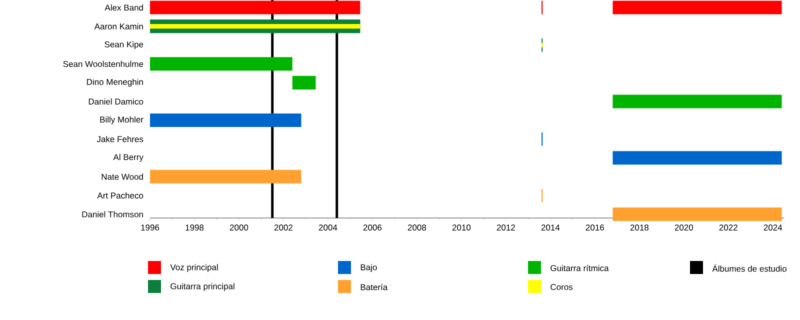 The image size is (800, 320). Describe the element at coordinates (505, 227) in the screenshot. I see `x-tick-label: 2012` at that location.